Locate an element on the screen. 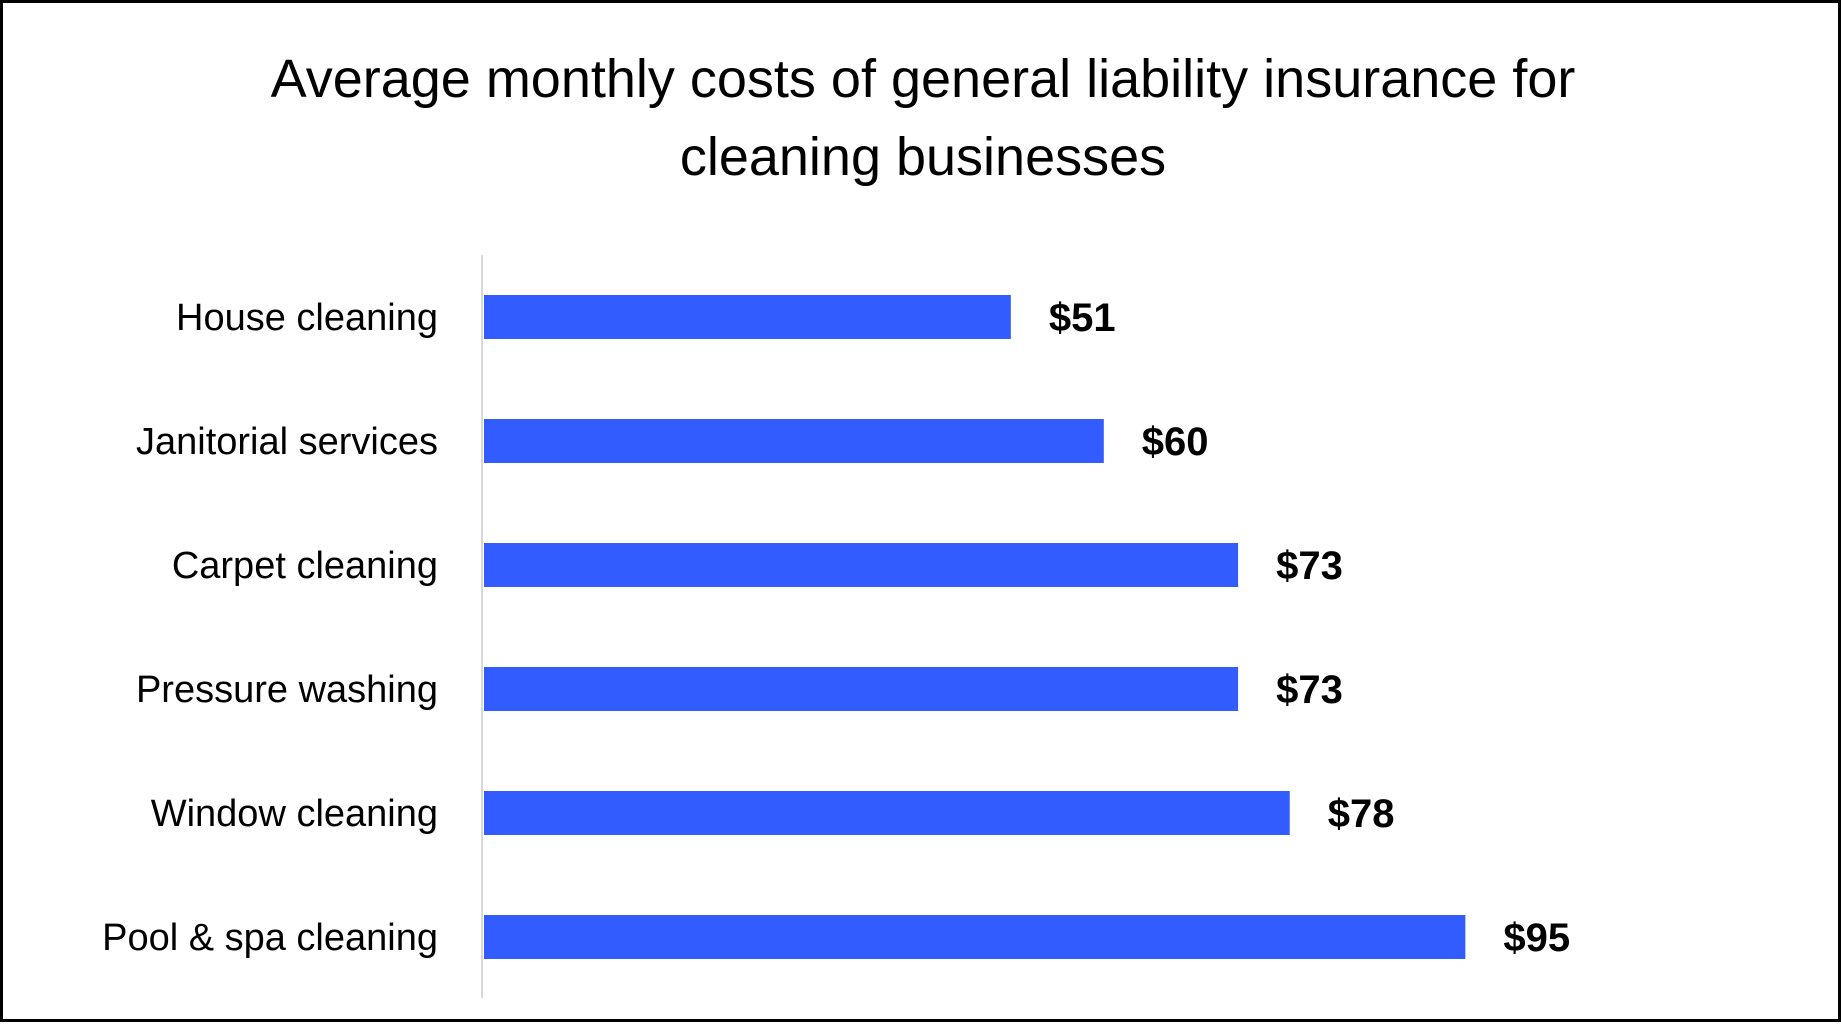 Image resolution: width=1841 pixels, height=1025 pixels. category-label-0: House cleaning is located at coordinates (307, 318).